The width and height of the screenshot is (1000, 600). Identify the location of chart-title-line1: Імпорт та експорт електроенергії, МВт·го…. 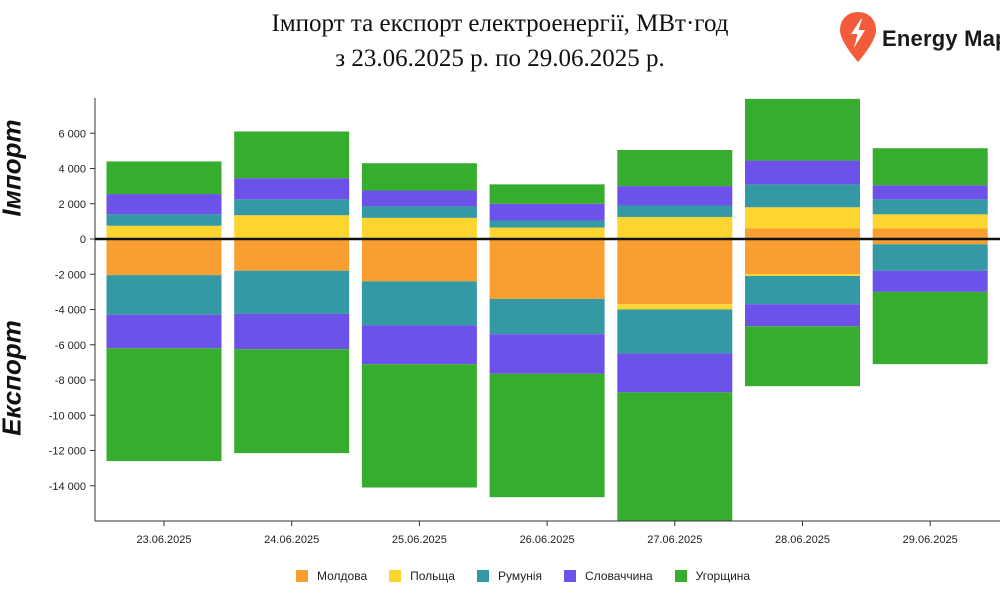
(500, 23).